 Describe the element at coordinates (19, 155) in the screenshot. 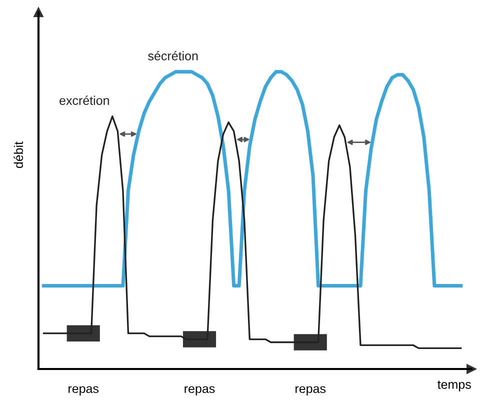

I see `y-axis-title: débit` at that location.